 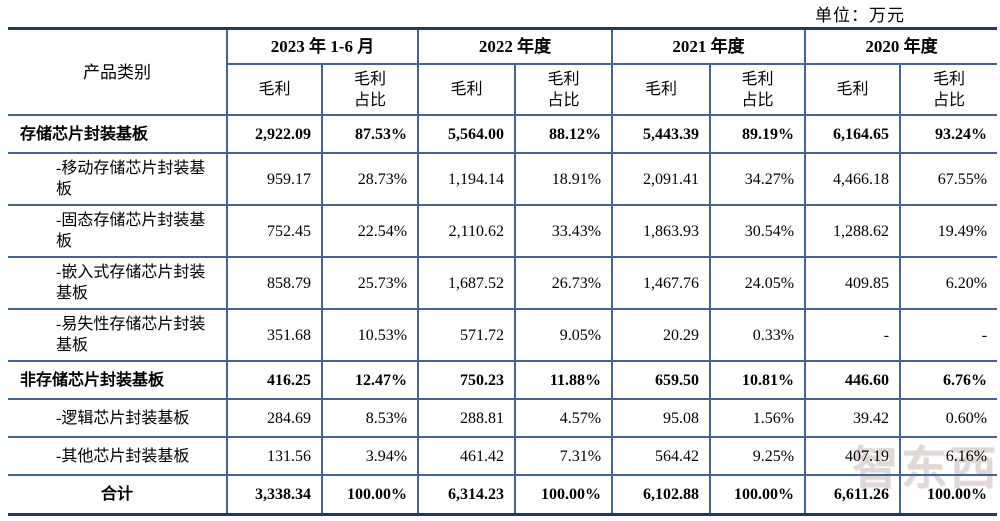 What do you see at coordinates (853, 456) in the screenshot?
I see `profit-value-cell: 407.19` at bounding box center [853, 456].